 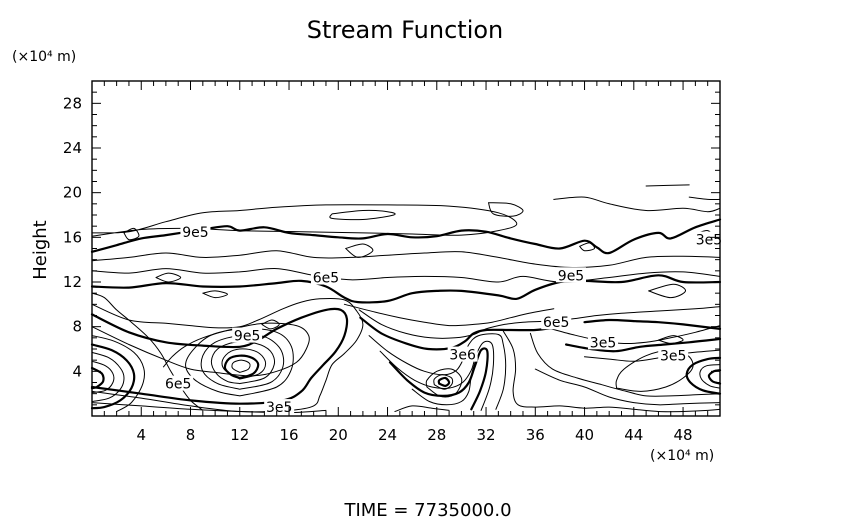 What do you see at coordinates (633, 435) in the screenshot?
I see `x-tick-label: 44` at bounding box center [633, 435].